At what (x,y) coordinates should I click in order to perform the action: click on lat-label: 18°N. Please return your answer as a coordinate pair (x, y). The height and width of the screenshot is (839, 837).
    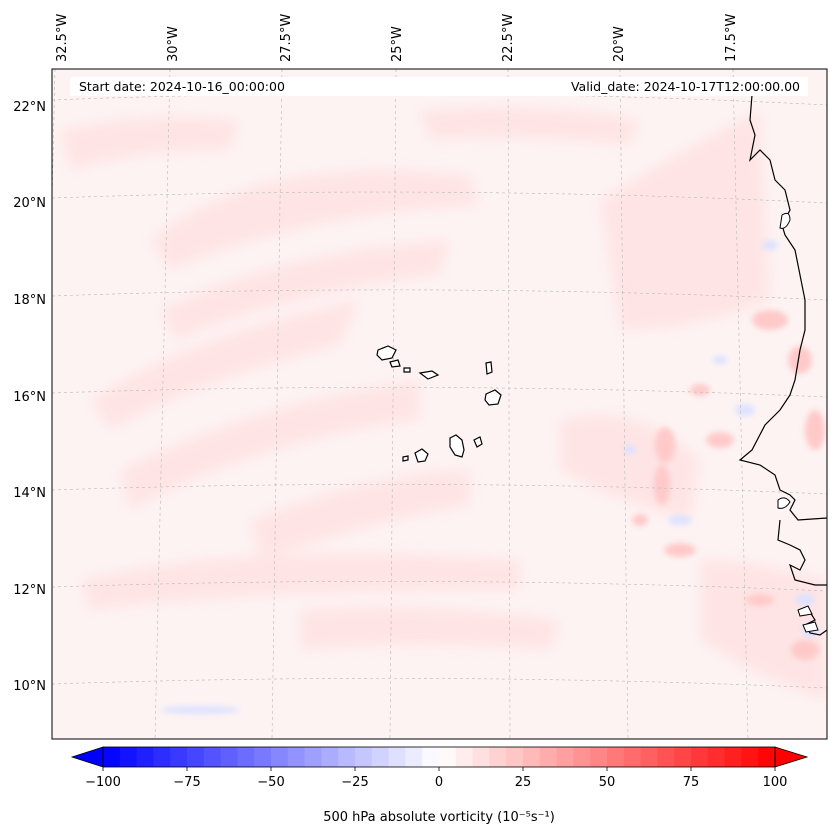
    Looking at the image, I should click on (29, 300).